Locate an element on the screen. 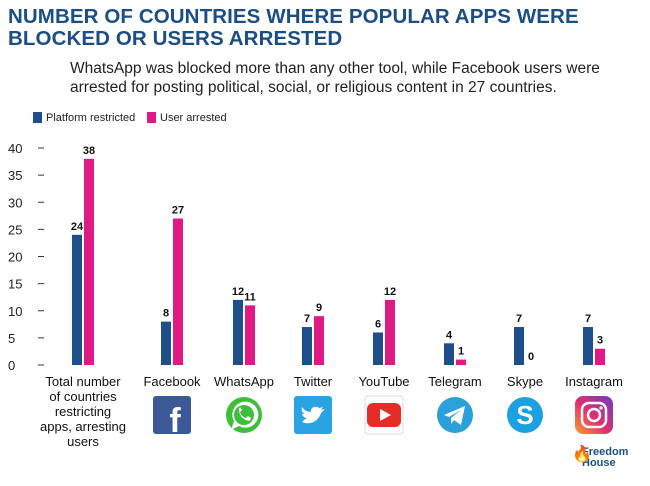 The height and width of the screenshot is (486, 650). facebook-glyph: f is located at coordinates (175, 421).